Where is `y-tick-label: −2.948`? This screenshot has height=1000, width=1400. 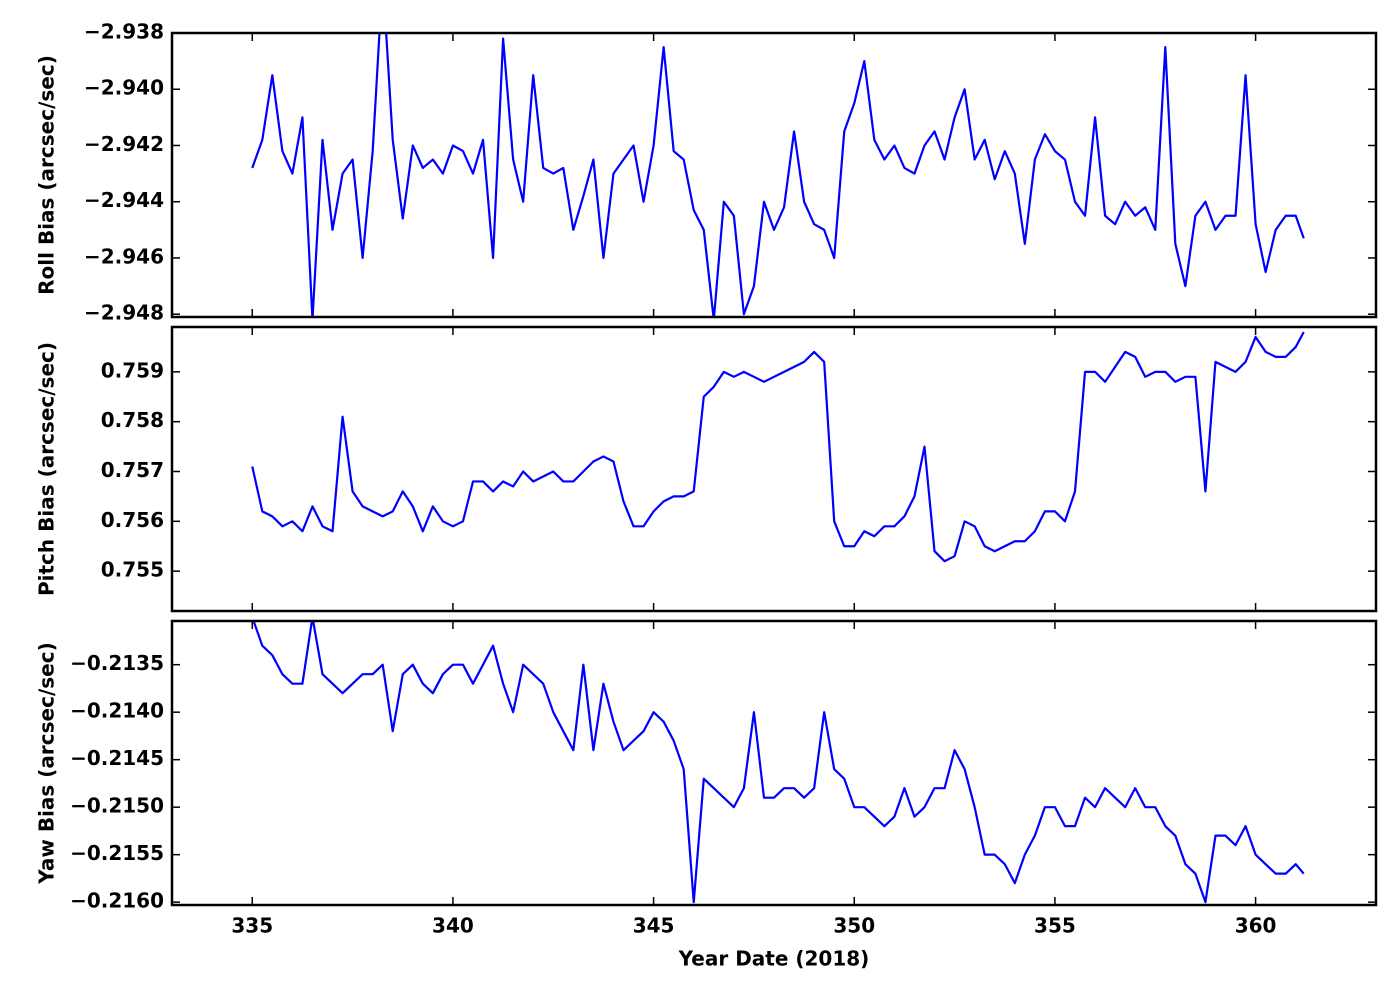 y-tick-label: −2.948 is located at coordinates (124, 313).